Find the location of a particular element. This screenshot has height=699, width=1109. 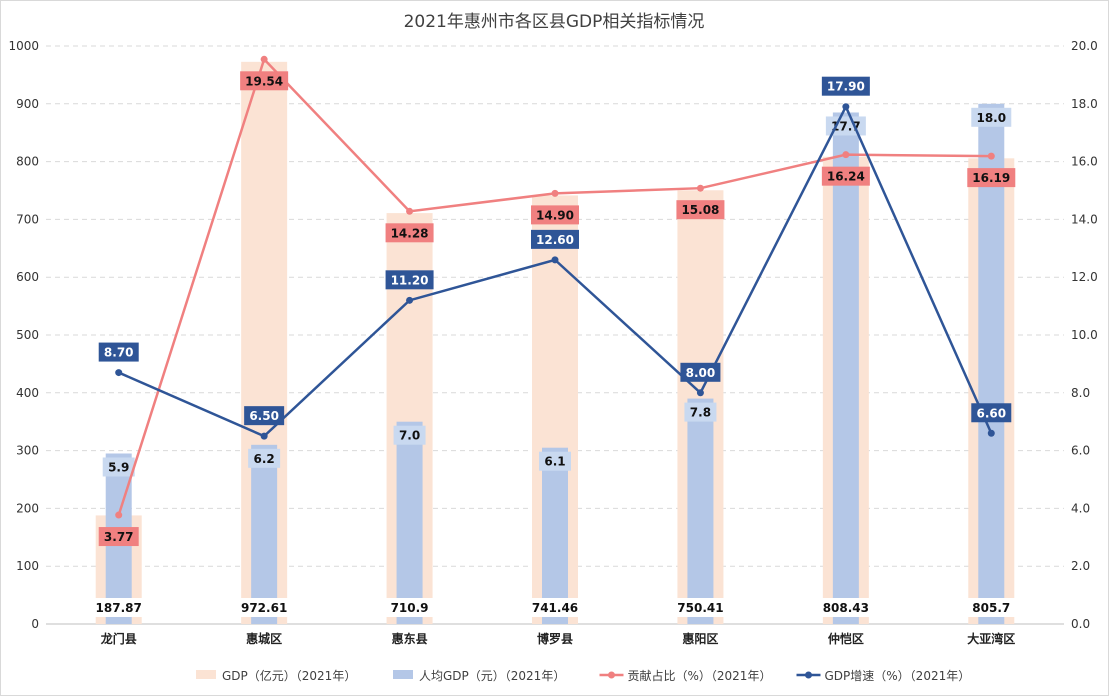

category-label: 惠城区 is located at coordinates (264, 638).